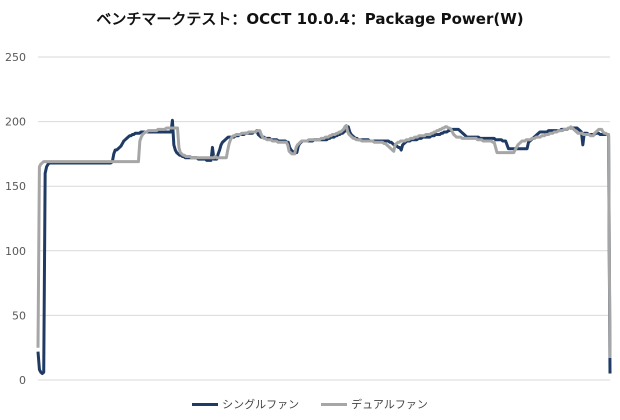 The height and width of the screenshot is (420, 620). What do you see at coordinates (22, 380) in the screenshot?
I see `y-tick-label: 0` at bounding box center [22, 380].